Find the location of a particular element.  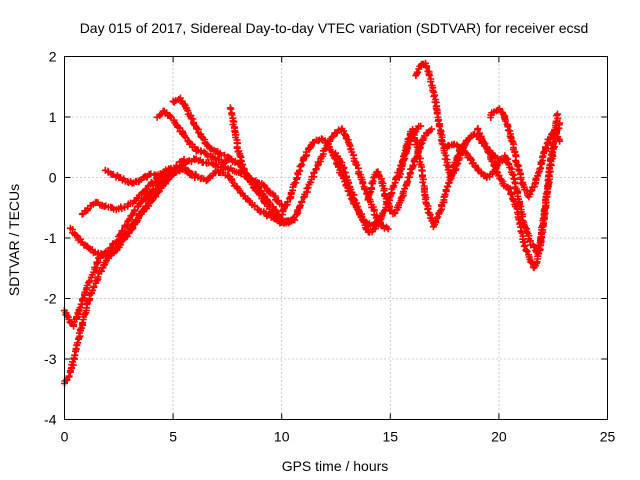

x-tick-label: 10 is located at coordinates (282, 437).